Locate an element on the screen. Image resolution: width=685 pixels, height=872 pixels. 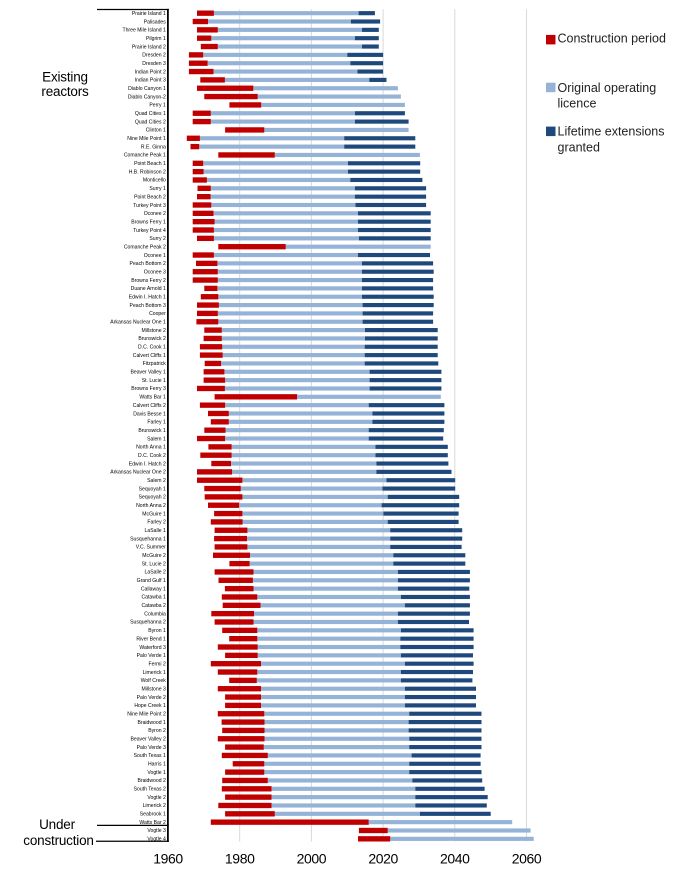
svg-text: North Anna 1 is located at coordinates (151, 448).